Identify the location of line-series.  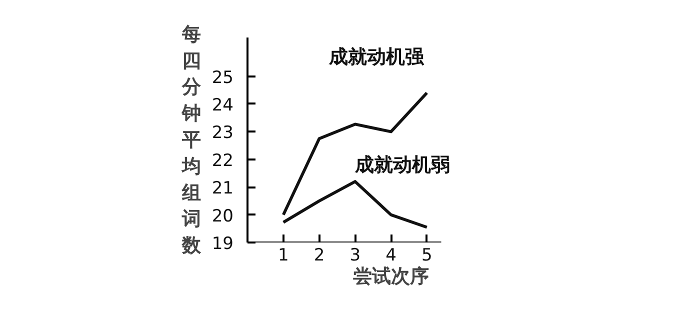
(355, 204).